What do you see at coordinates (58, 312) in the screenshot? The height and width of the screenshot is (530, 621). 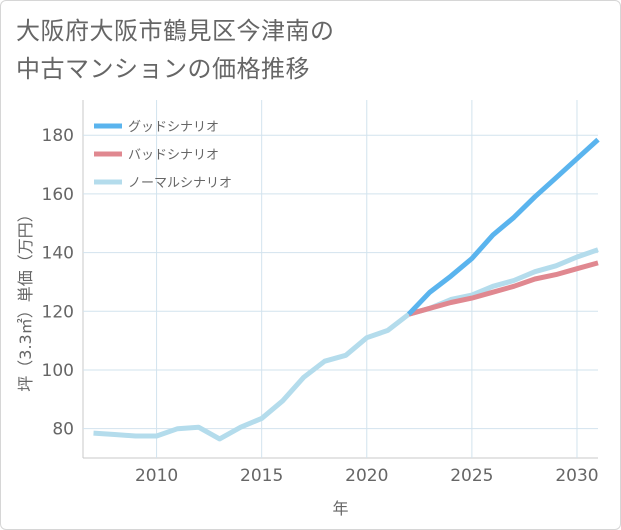 I see `y-tick-label: 120` at bounding box center [58, 312].